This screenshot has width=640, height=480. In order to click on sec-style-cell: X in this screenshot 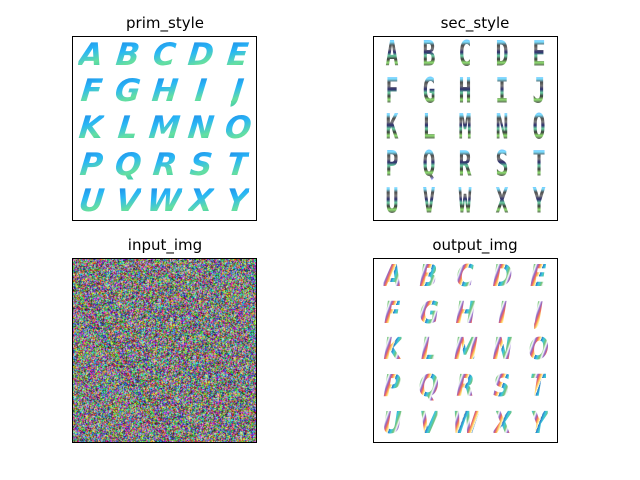, I will do `click(502, 201)`.